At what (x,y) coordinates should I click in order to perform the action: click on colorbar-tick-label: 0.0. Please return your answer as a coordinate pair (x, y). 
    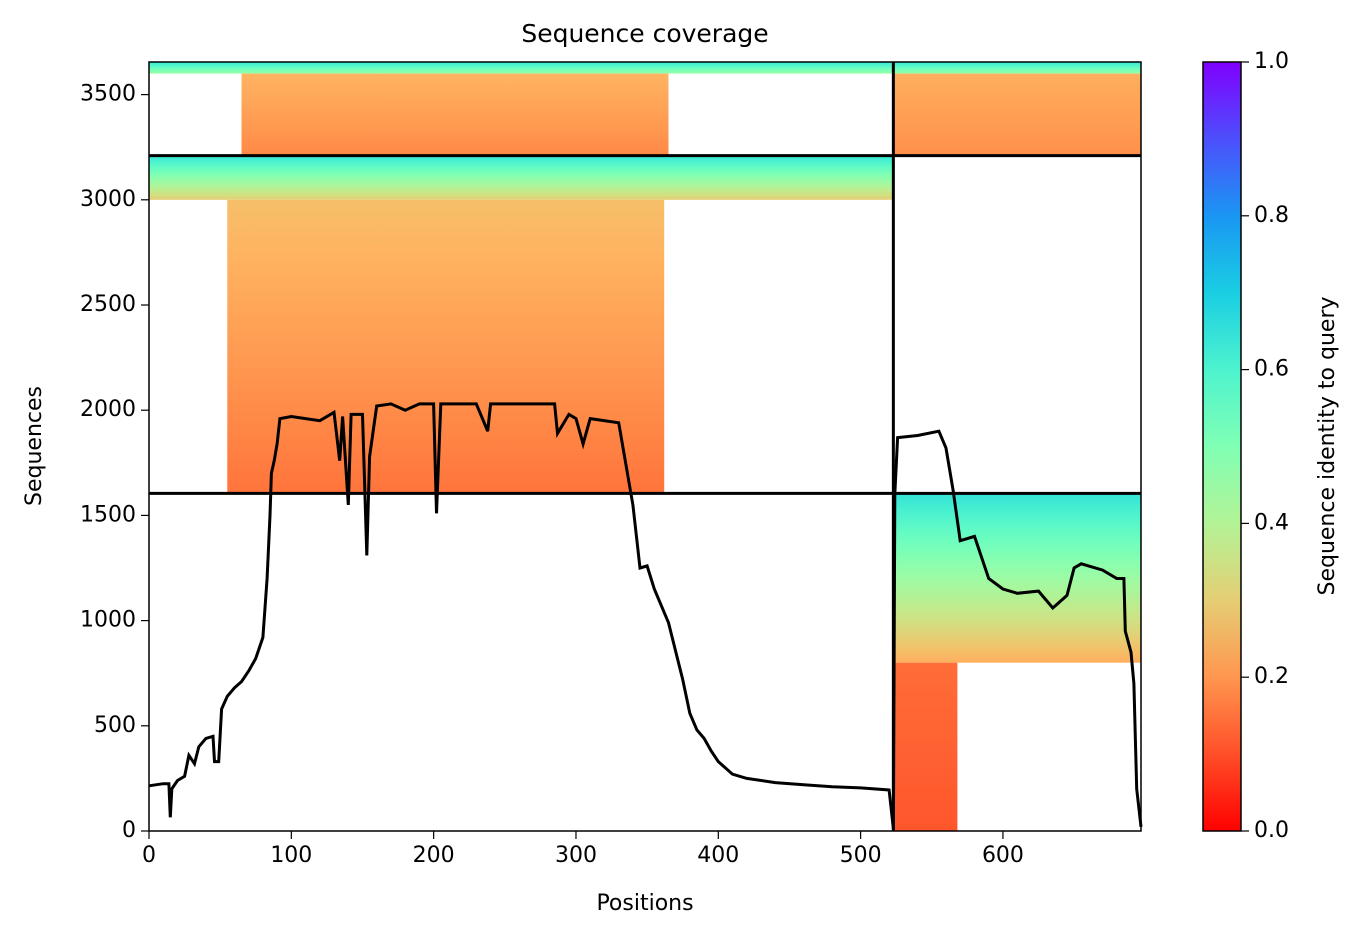
    Looking at the image, I should click on (1271, 830).